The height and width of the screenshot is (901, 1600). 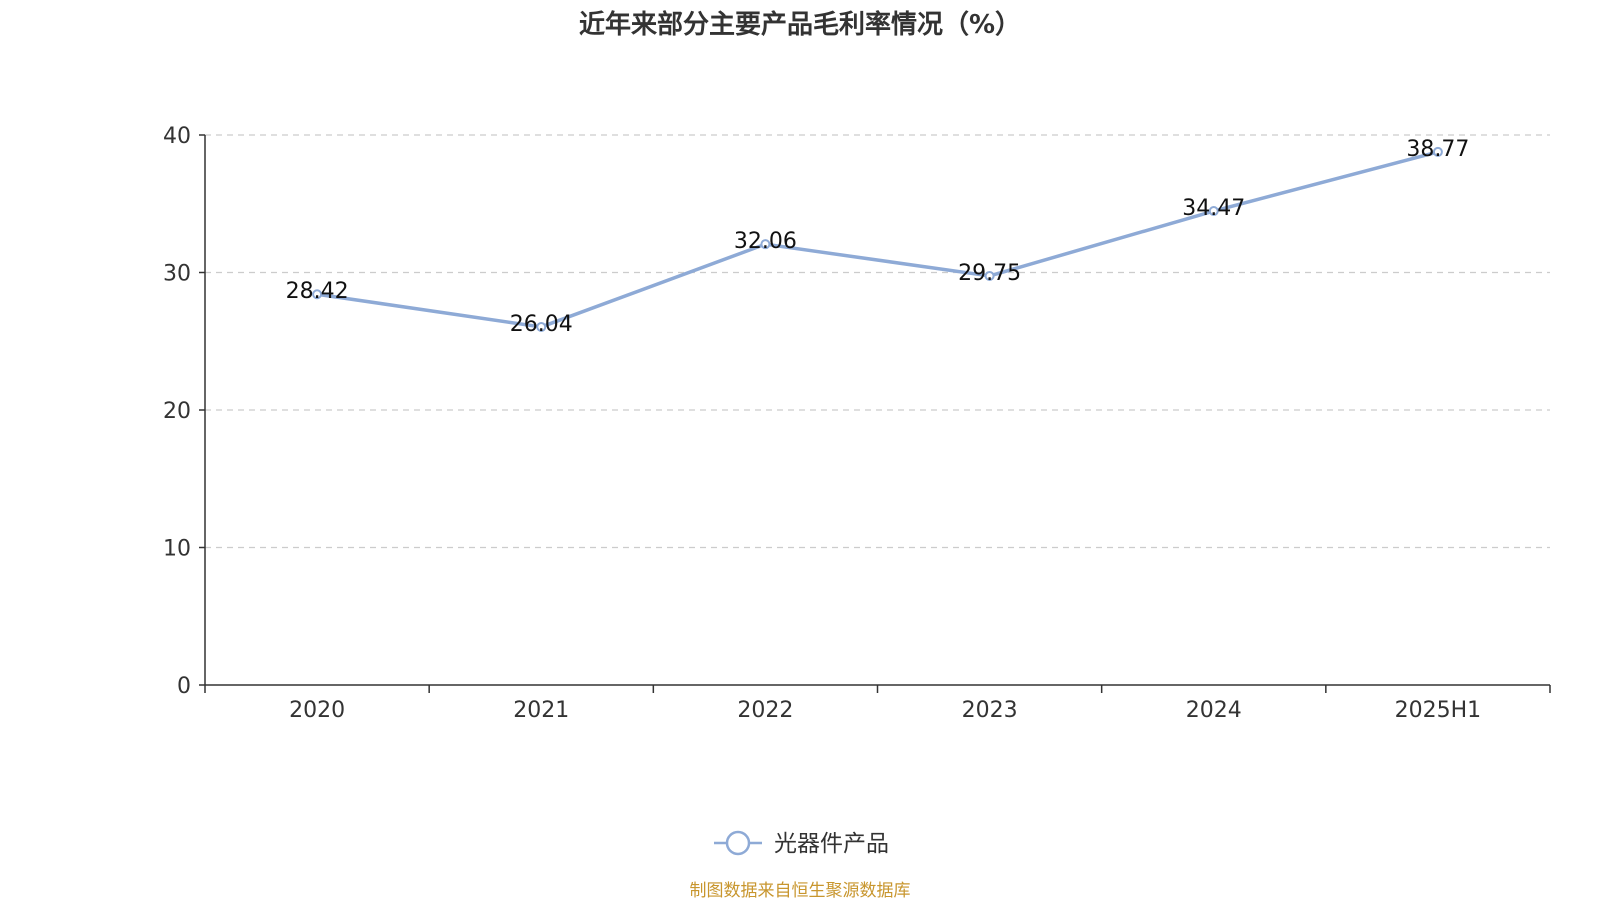 I want to click on data-label: 29.75, so click(x=989, y=273).